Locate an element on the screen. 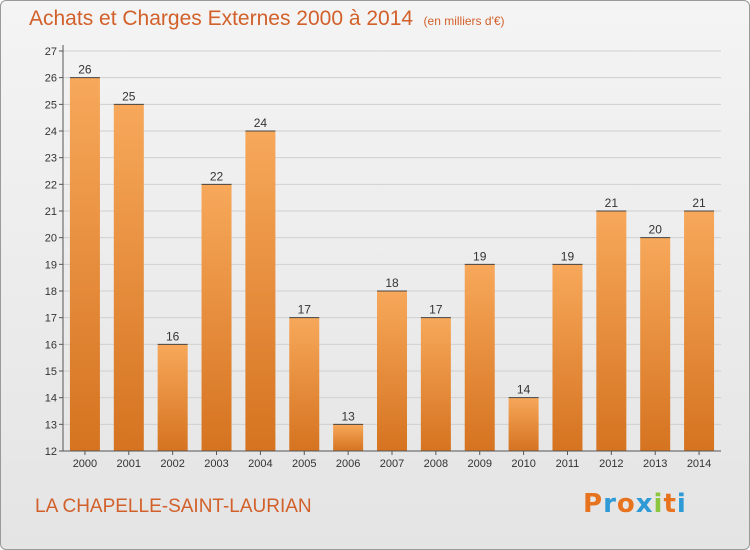 Image resolution: width=750 pixels, height=550 pixels. y-tick-label: 18 is located at coordinates (51, 292).